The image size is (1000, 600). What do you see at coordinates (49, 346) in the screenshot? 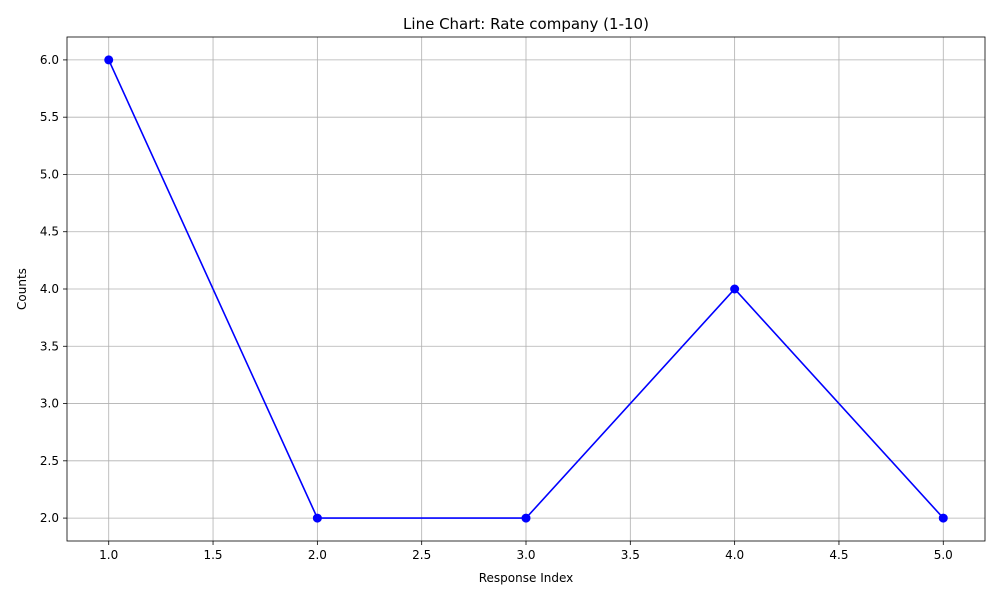
I see `y-tick-label: 3.5` at bounding box center [49, 346].